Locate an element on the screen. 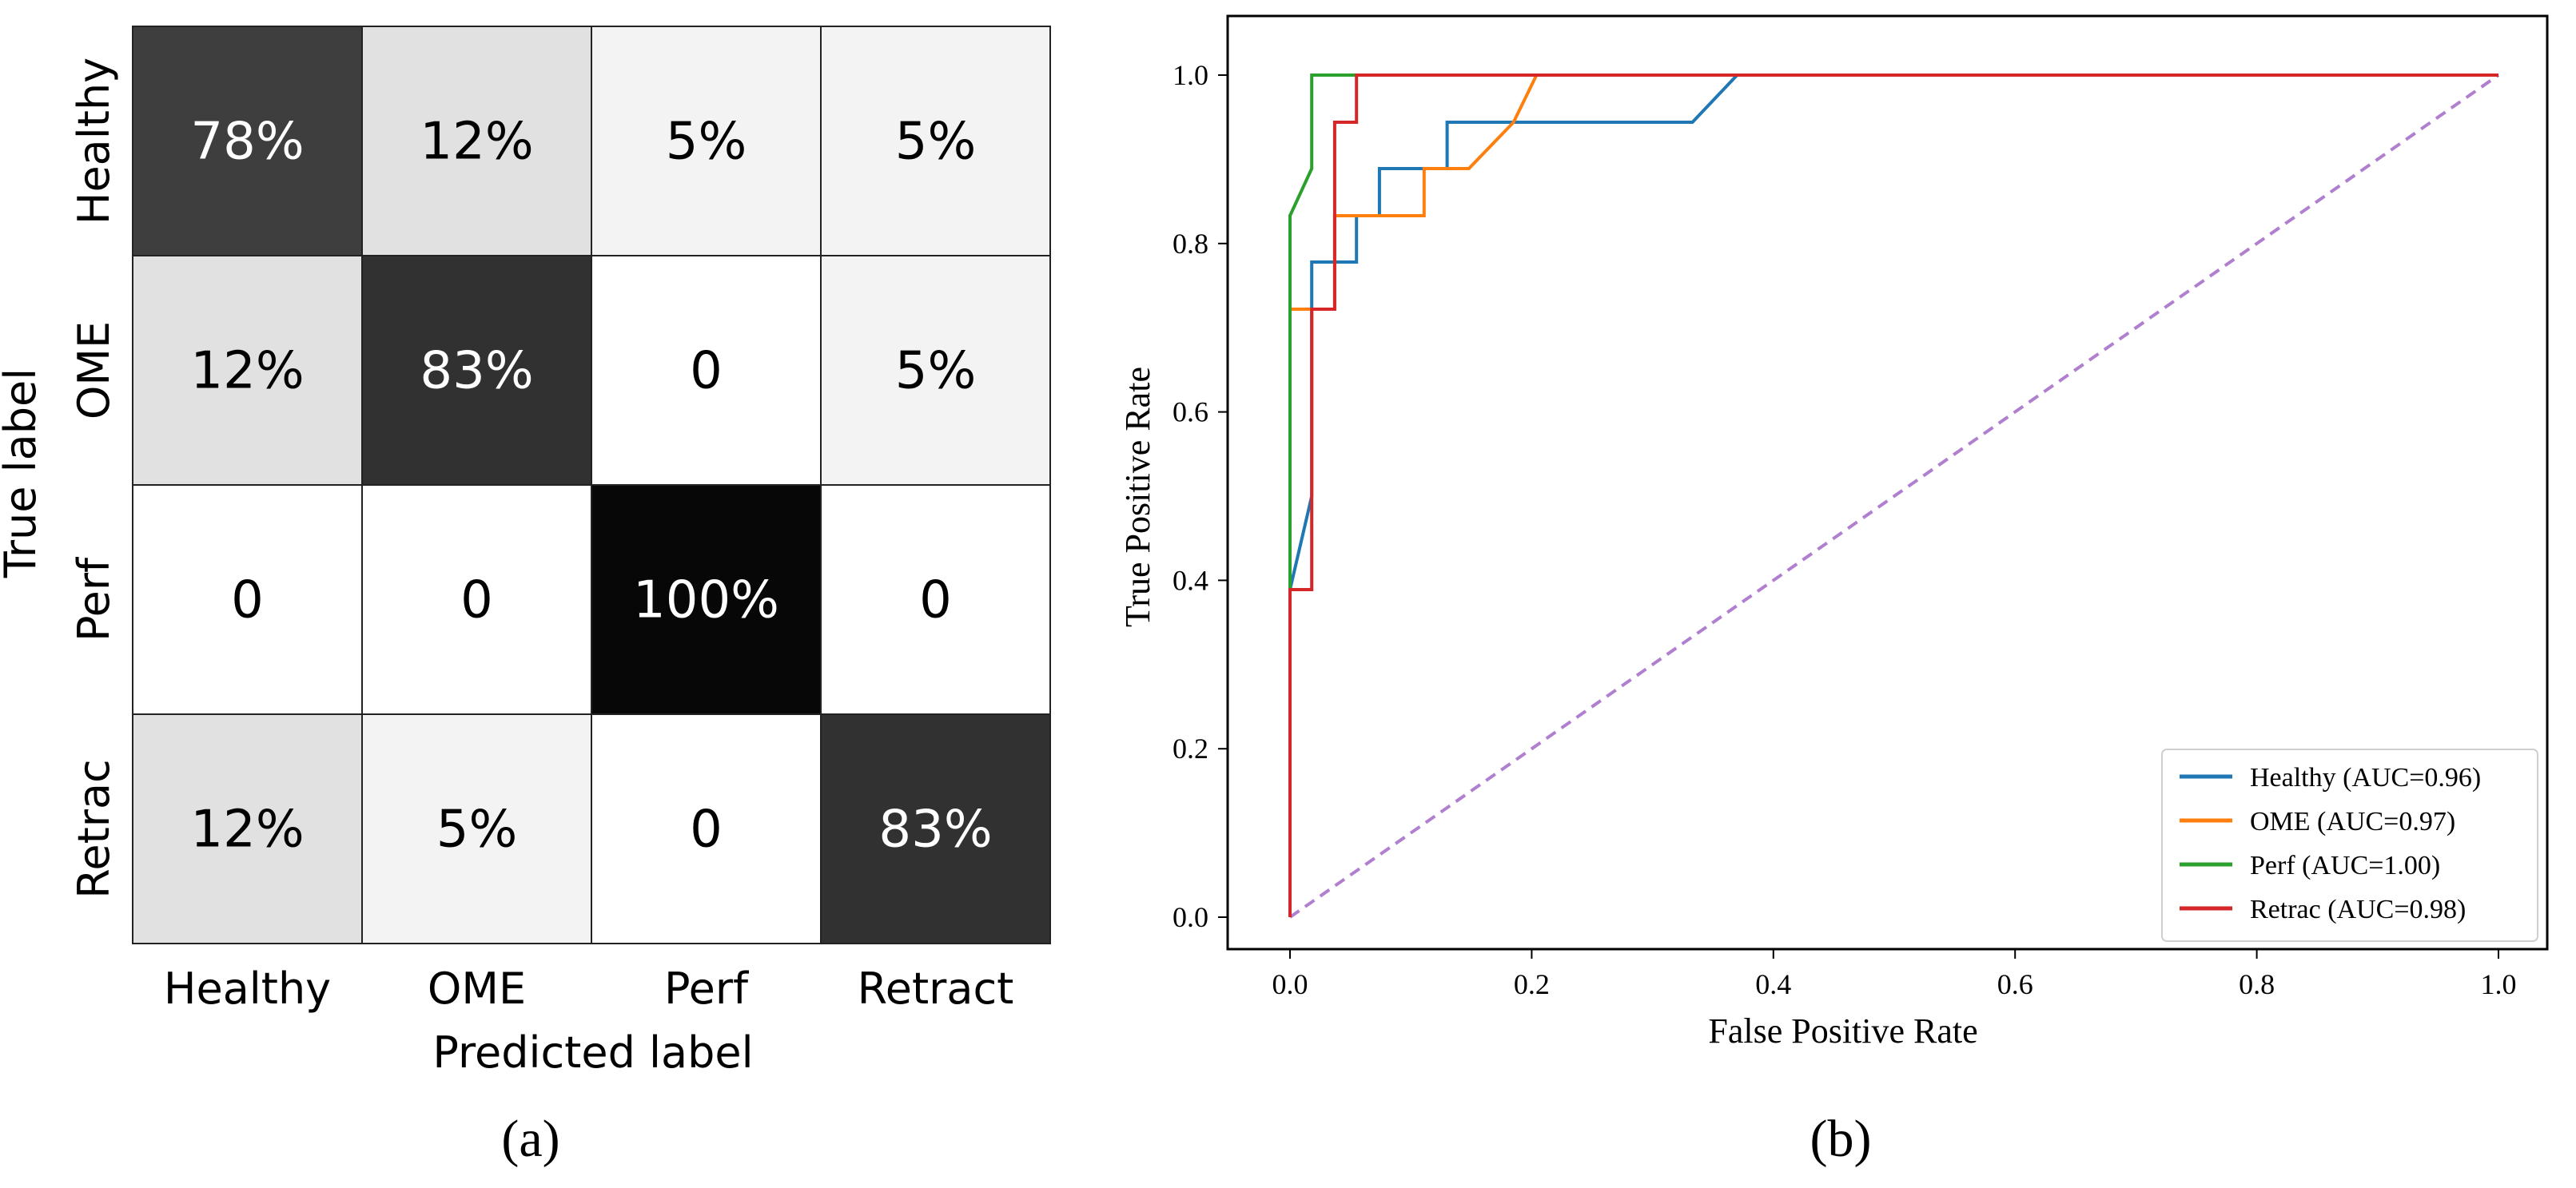 The height and width of the screenshot is (1188, 2576). panel-label-b: (b) is located at coordinates (1841, 1139).